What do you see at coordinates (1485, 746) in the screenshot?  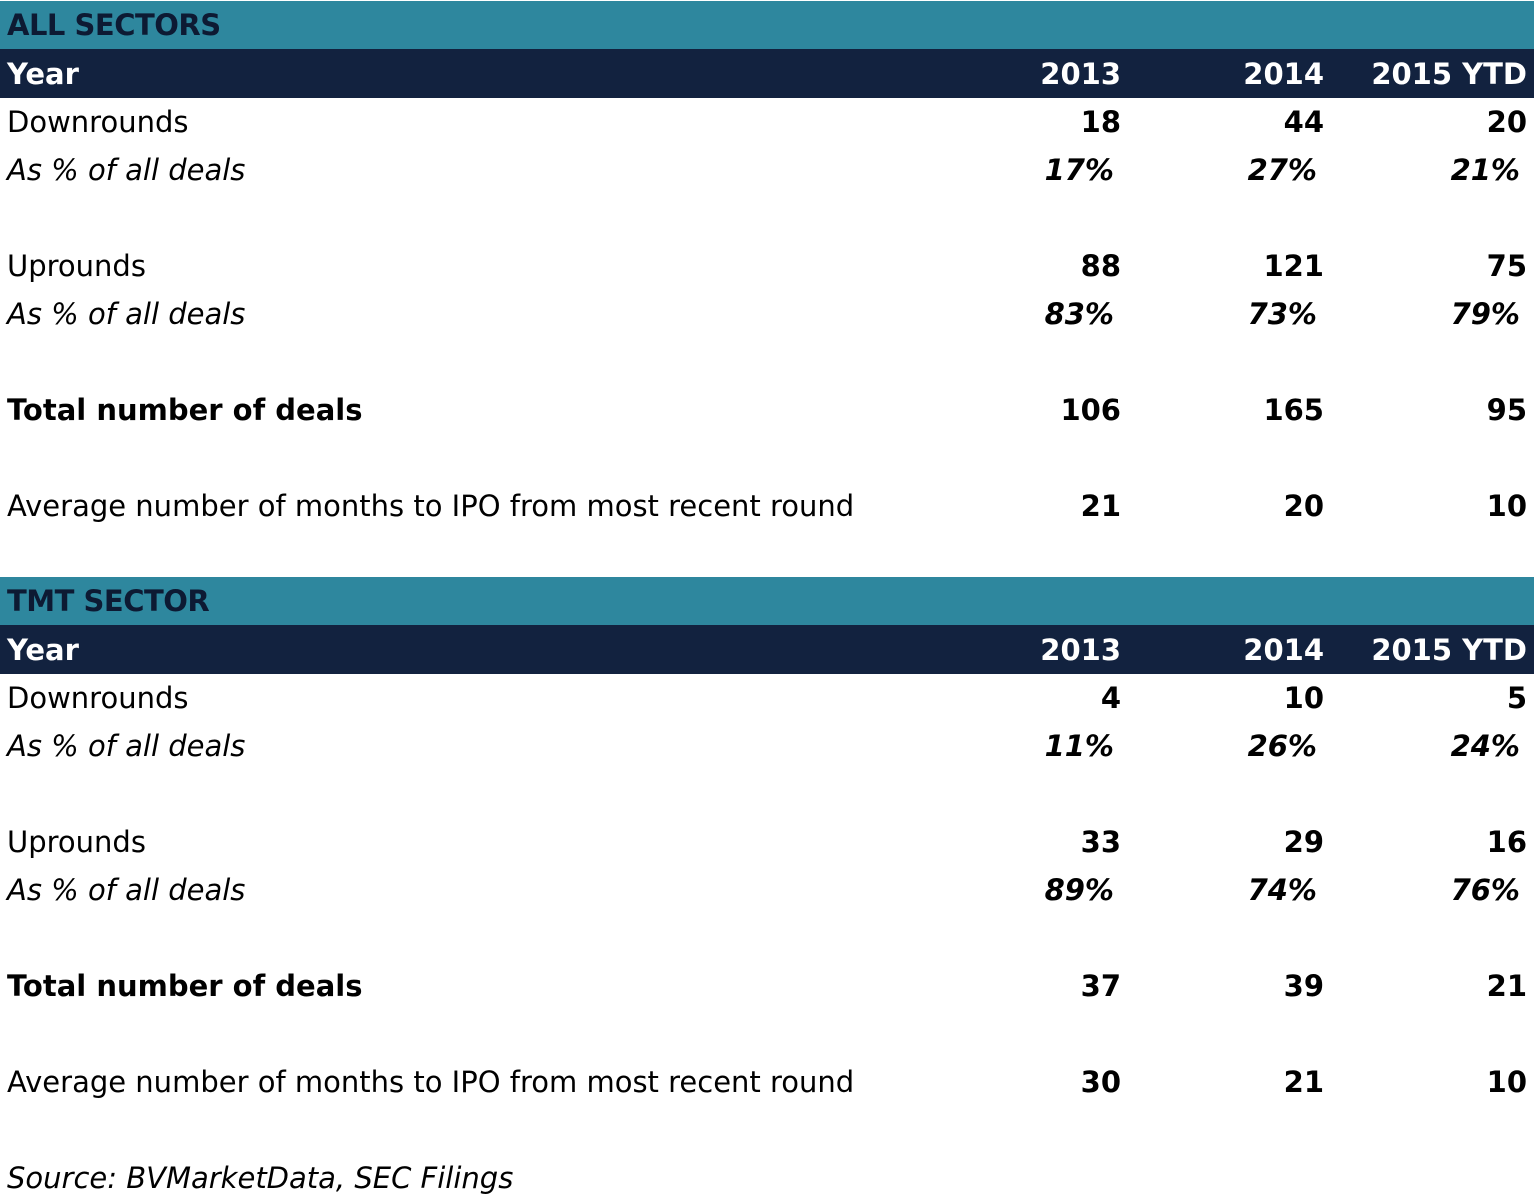 I see `cell-2015: 24%` at bounding box center [1485, 746].